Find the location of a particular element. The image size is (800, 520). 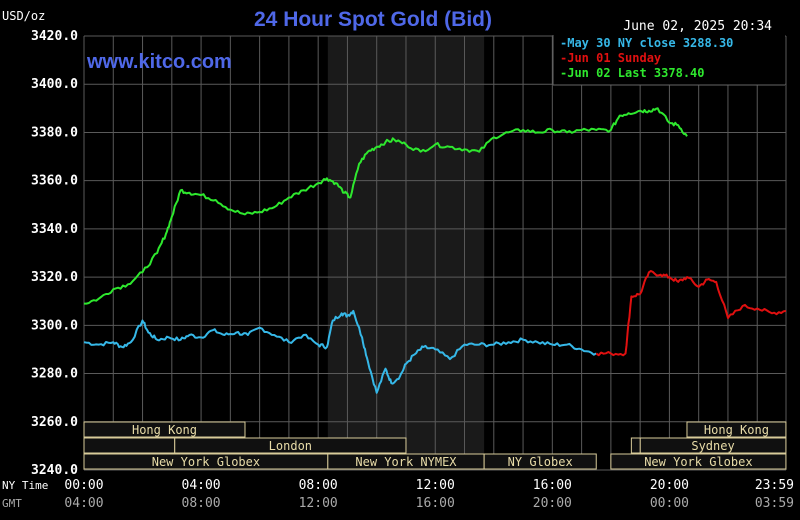

x-tick-label: 03:59 is located at coordinates (774, 503).